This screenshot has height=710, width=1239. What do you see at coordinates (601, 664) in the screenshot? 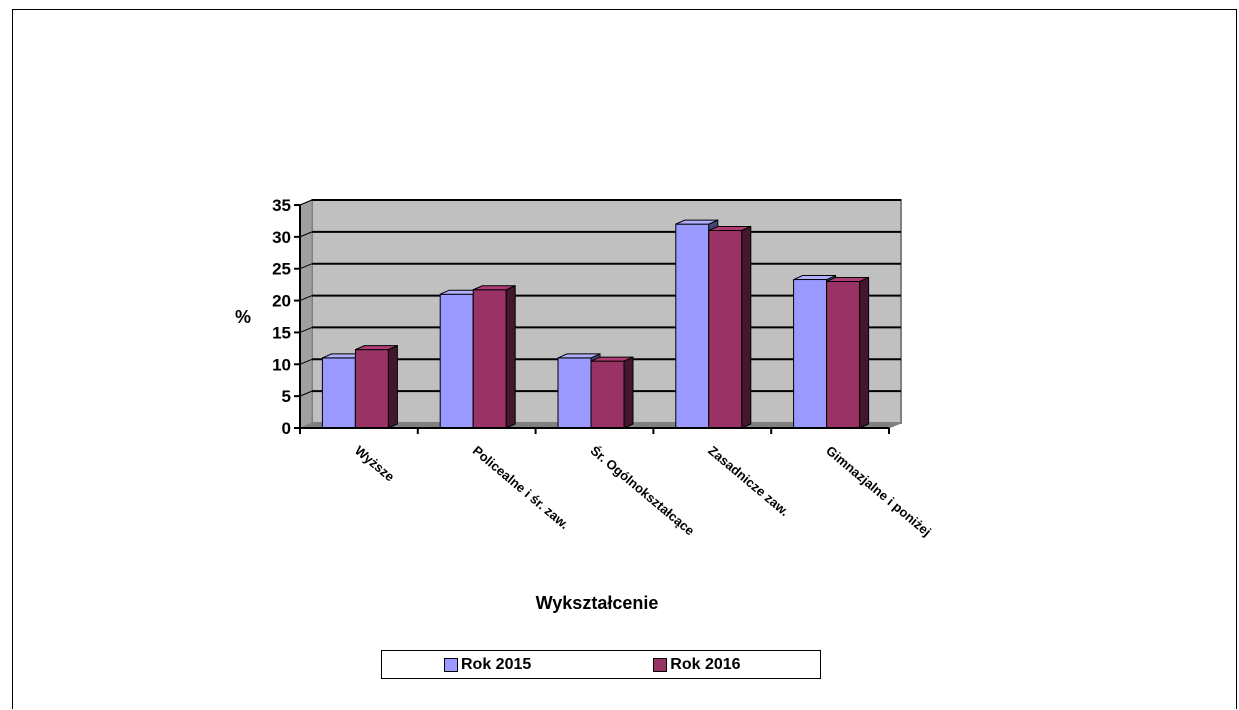
I see `legend: Rok 2015 Rok 2016` at bounding box center [601, 664].